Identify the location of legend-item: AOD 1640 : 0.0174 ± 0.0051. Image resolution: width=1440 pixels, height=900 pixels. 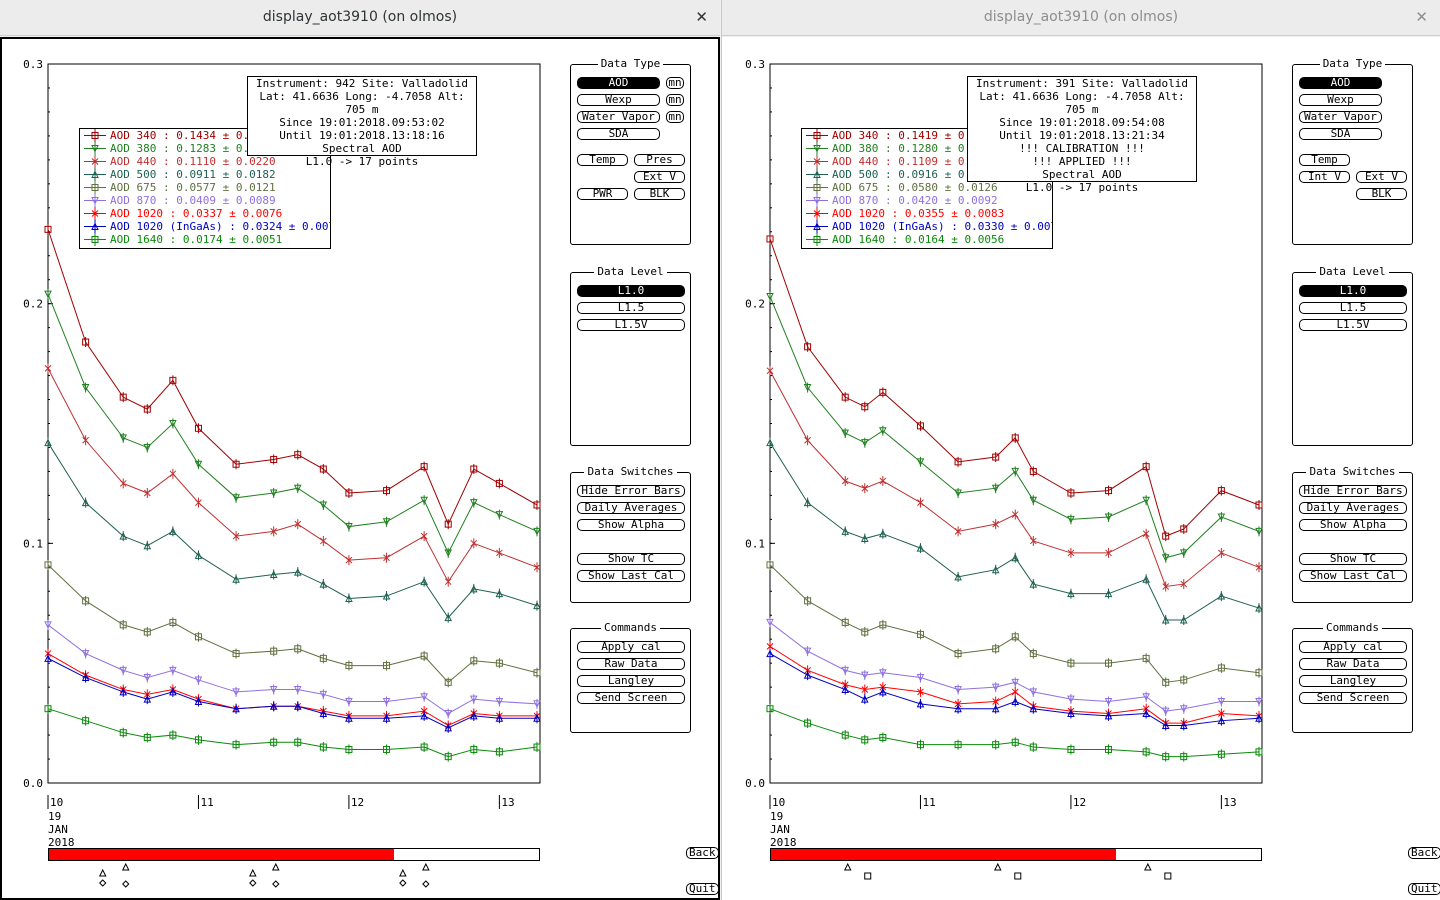
(205, 239).